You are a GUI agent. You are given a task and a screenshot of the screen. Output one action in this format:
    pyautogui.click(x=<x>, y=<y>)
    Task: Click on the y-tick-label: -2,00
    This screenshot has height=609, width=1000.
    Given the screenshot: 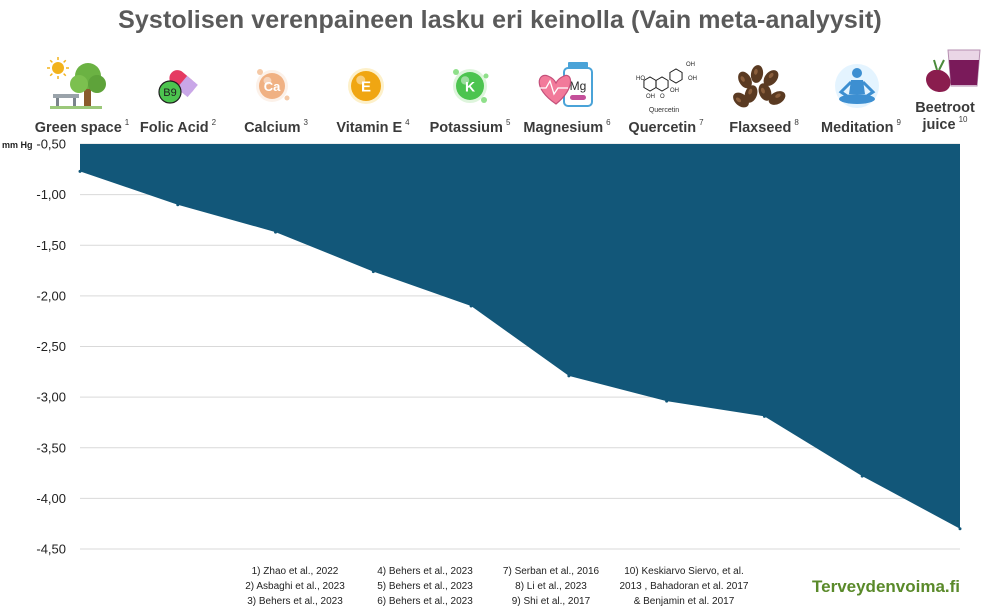 What is the action you would take?
    pyautogui.click(x=51, y=295)
    